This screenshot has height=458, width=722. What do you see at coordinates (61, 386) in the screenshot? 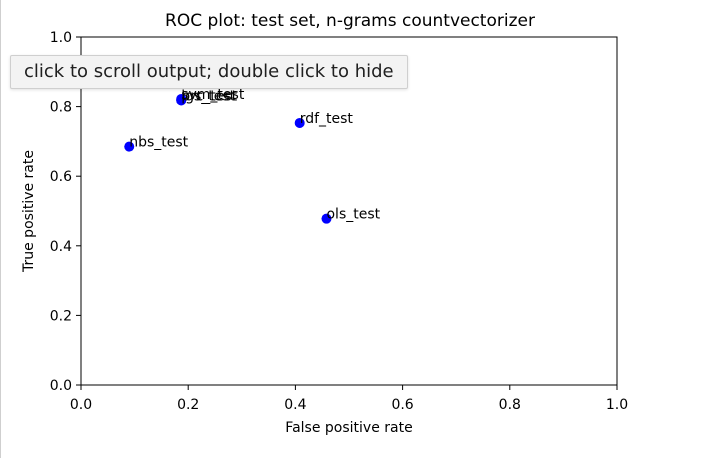
I see `y-tick-label: 0.0` at bounding box center [61, 386].